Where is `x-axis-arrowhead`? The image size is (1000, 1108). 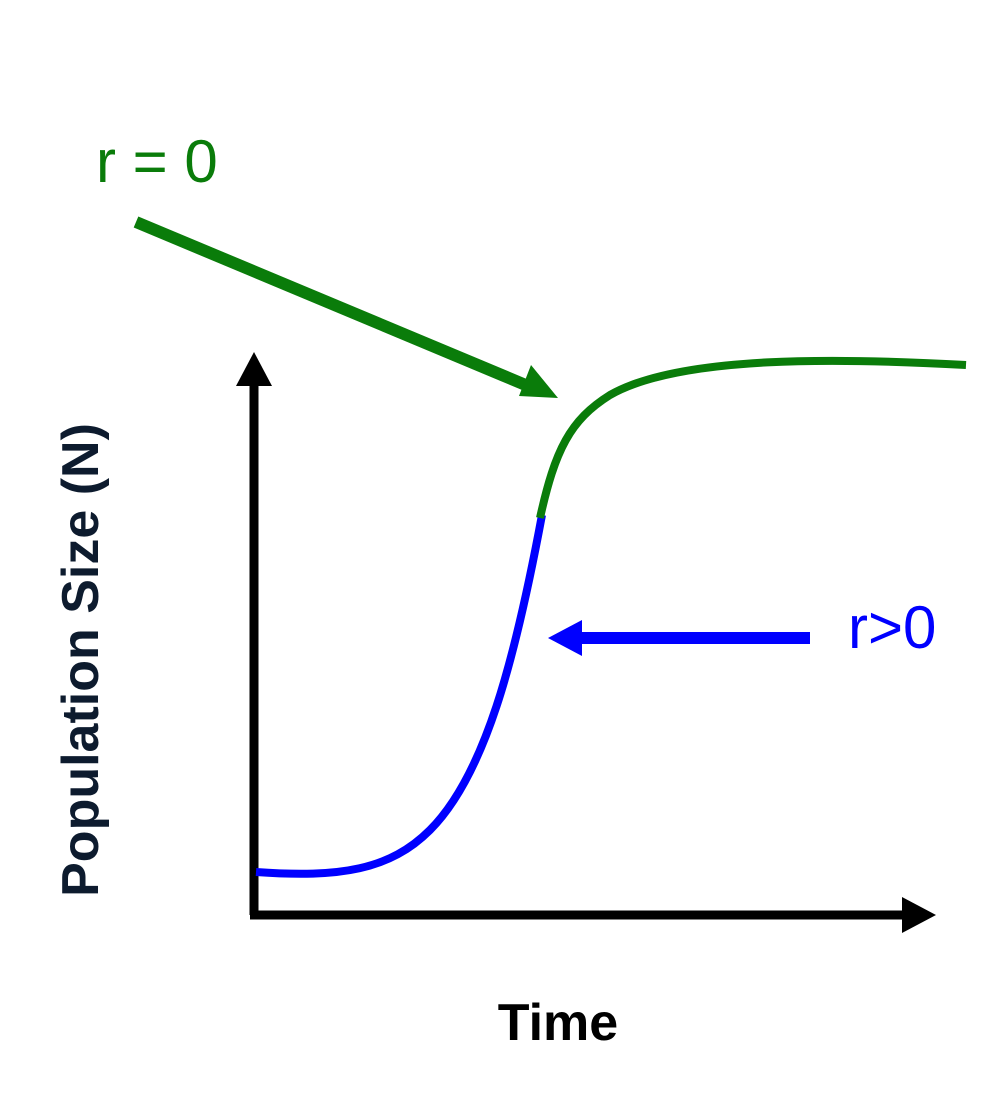
x-axis-arrowhead is located at coordinates (919, 915).